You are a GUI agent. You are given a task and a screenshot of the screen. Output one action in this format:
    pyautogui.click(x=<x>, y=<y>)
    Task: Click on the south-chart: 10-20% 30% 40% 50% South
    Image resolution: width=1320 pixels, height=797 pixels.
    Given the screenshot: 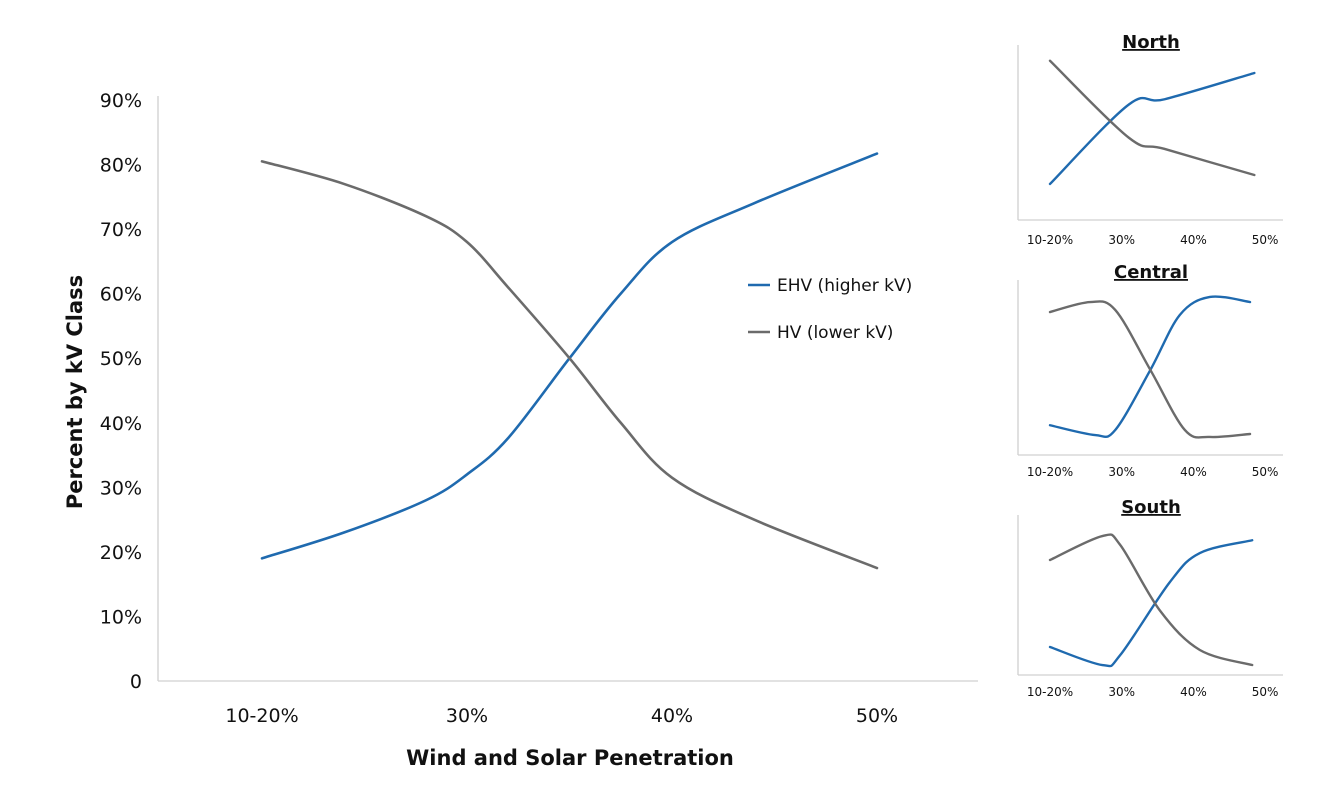 What is the action you would take?
    pyautogui.click(x=1150, y=598)
    